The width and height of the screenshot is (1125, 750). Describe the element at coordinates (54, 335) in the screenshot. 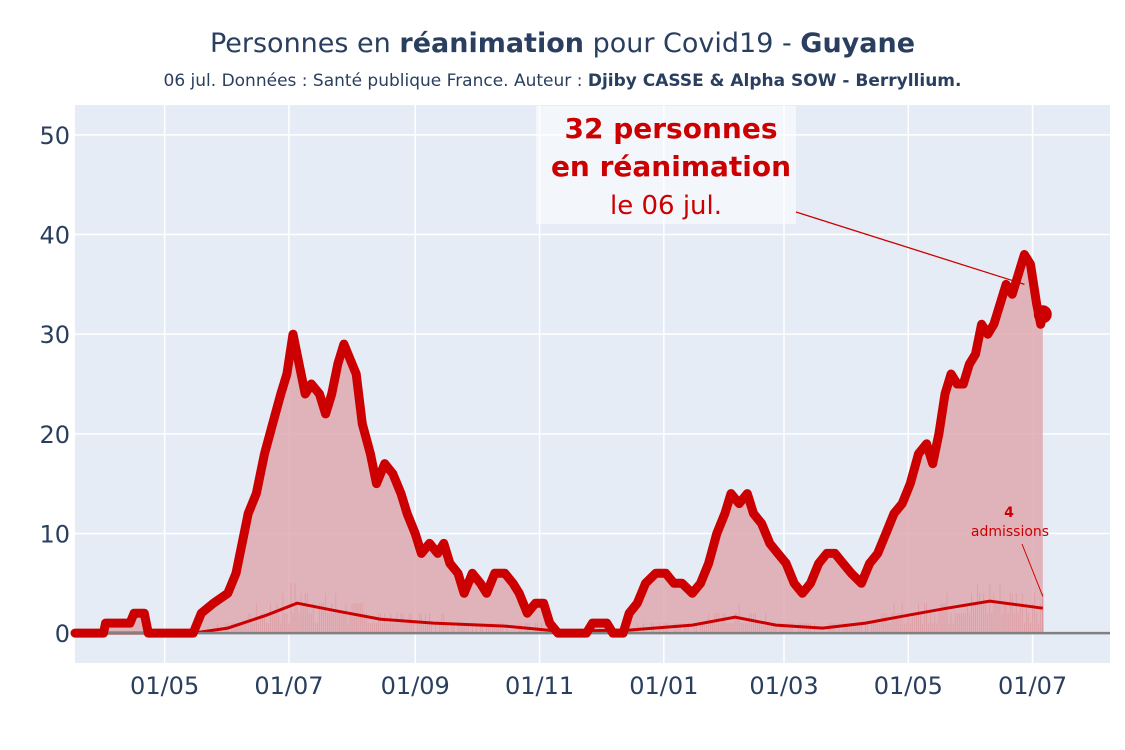

I see `y-tick-label: 30` at that location.